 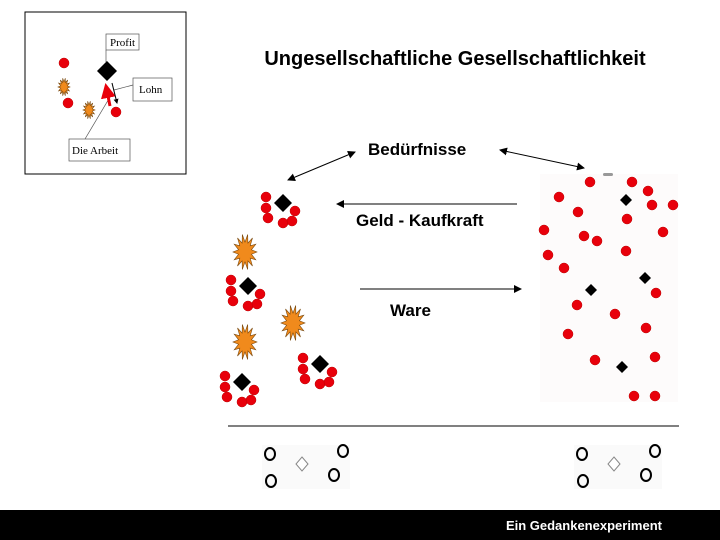 What do you see at coordinates (417, 149) in the screenshot?
I see `needs-label: Bedürfnisse` at bounding box center [417, 149].